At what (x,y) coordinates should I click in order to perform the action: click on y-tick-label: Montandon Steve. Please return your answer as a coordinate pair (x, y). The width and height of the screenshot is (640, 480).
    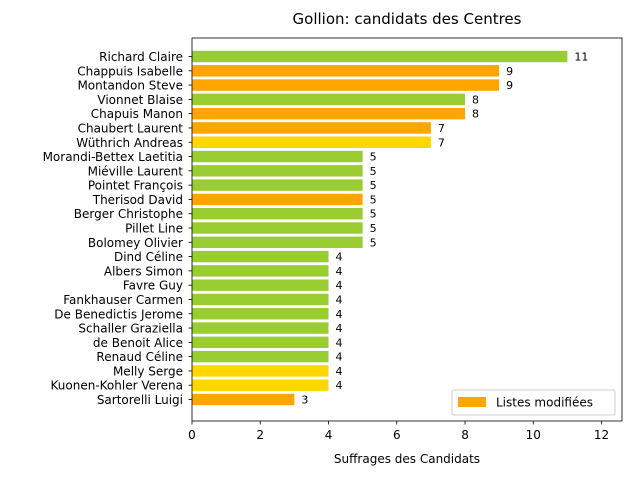
    Looking at the image, I should click on (130, 86).